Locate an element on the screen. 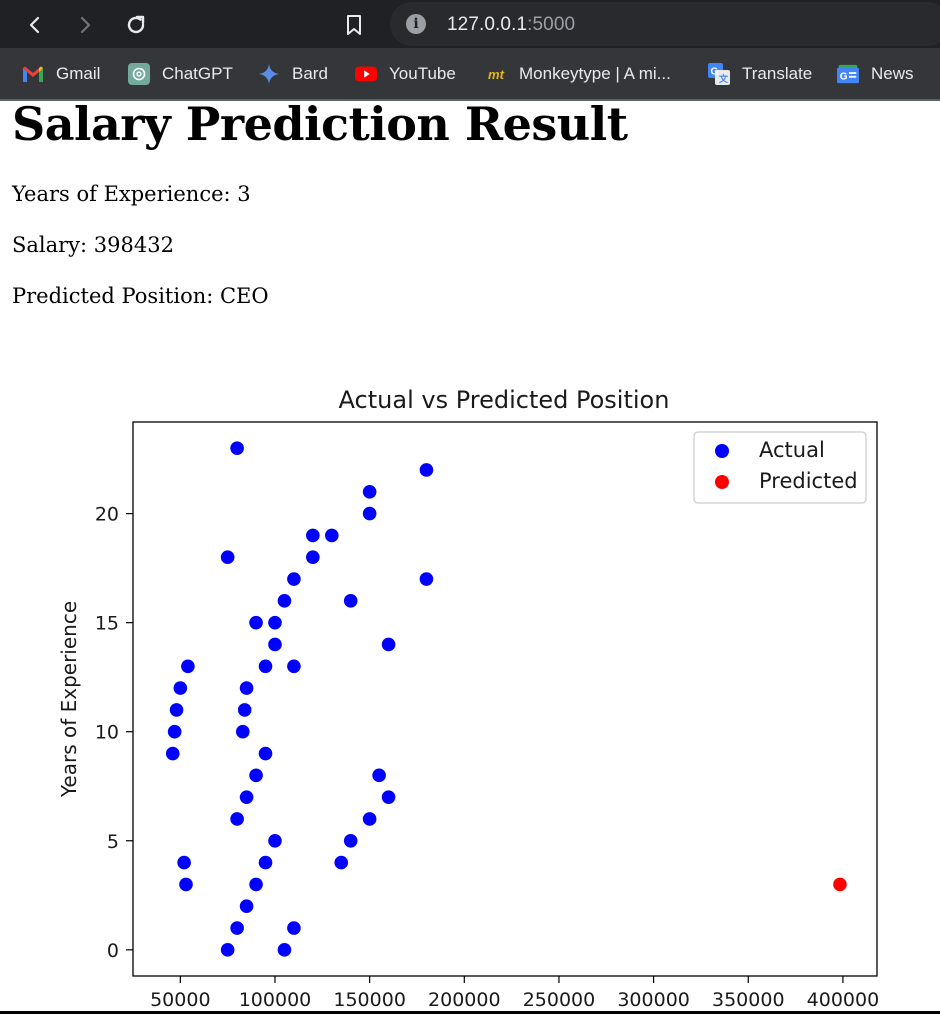 This screenshot has width=940, height=1014. y-tick-label: 20 is located at coordinates (107, 515).